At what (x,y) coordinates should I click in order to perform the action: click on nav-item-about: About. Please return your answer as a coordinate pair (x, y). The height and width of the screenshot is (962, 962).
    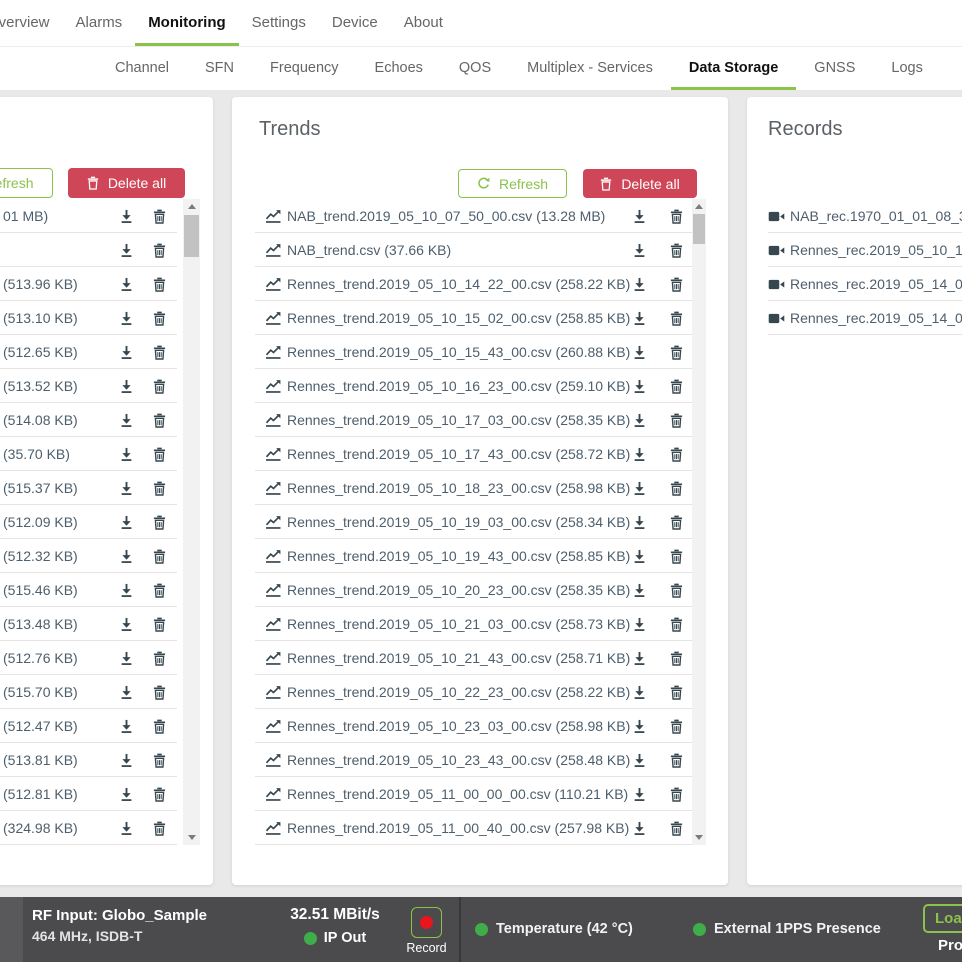
    Looking at the image, I should click on (423, 22).